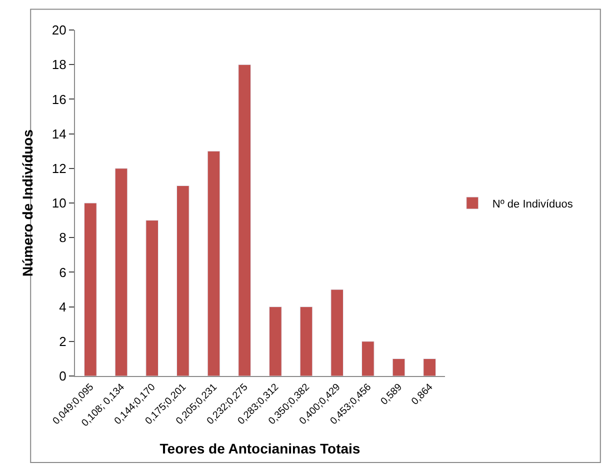 Image resolution: width=615 pixels, height=466 pixels. What do you see at coordinates (62, 272) in the screenshot?
I see `y-tick-label: 6` at bounding box center [62, 272].